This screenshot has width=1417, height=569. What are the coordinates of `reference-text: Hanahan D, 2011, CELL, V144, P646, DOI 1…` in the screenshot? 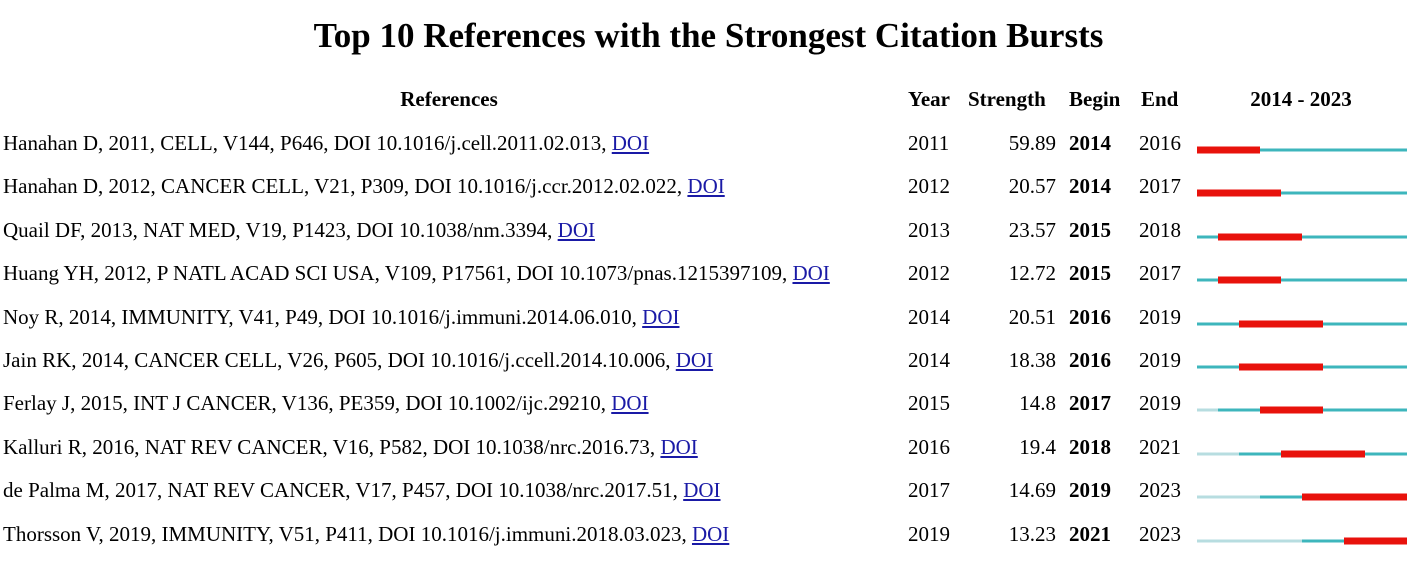 It's located at (307, 143).